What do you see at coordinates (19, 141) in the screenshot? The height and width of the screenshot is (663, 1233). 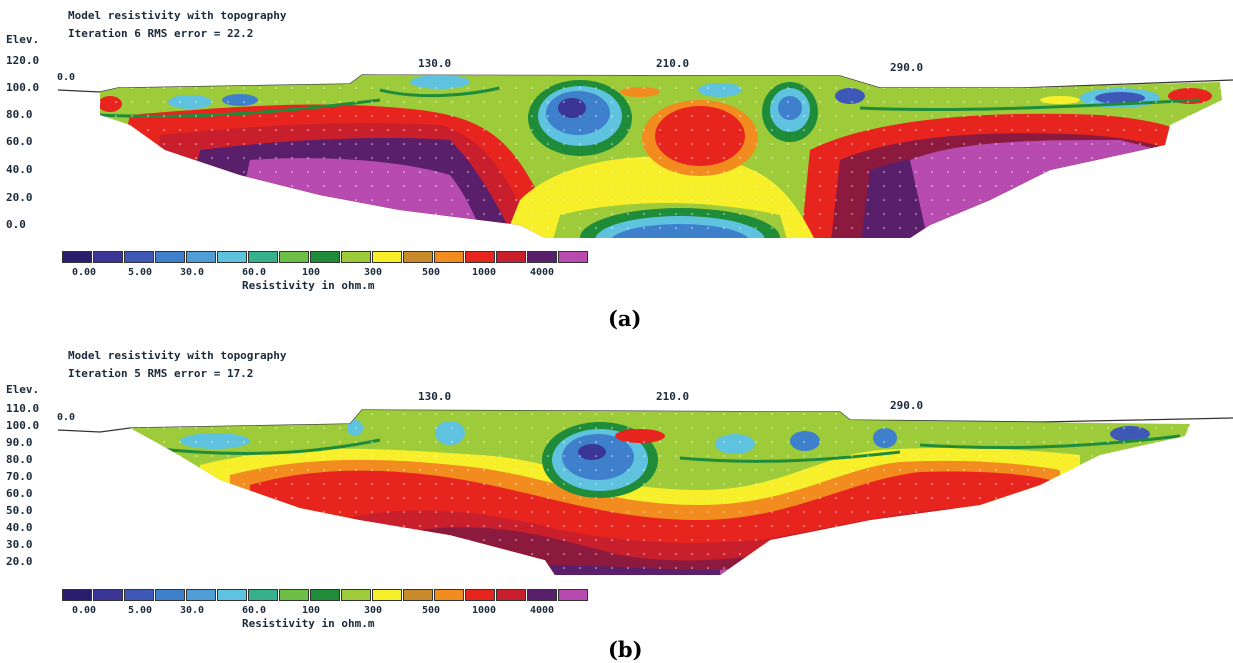 I see `panel-a-ytick: 60.0` at bounding box center [19, 141].